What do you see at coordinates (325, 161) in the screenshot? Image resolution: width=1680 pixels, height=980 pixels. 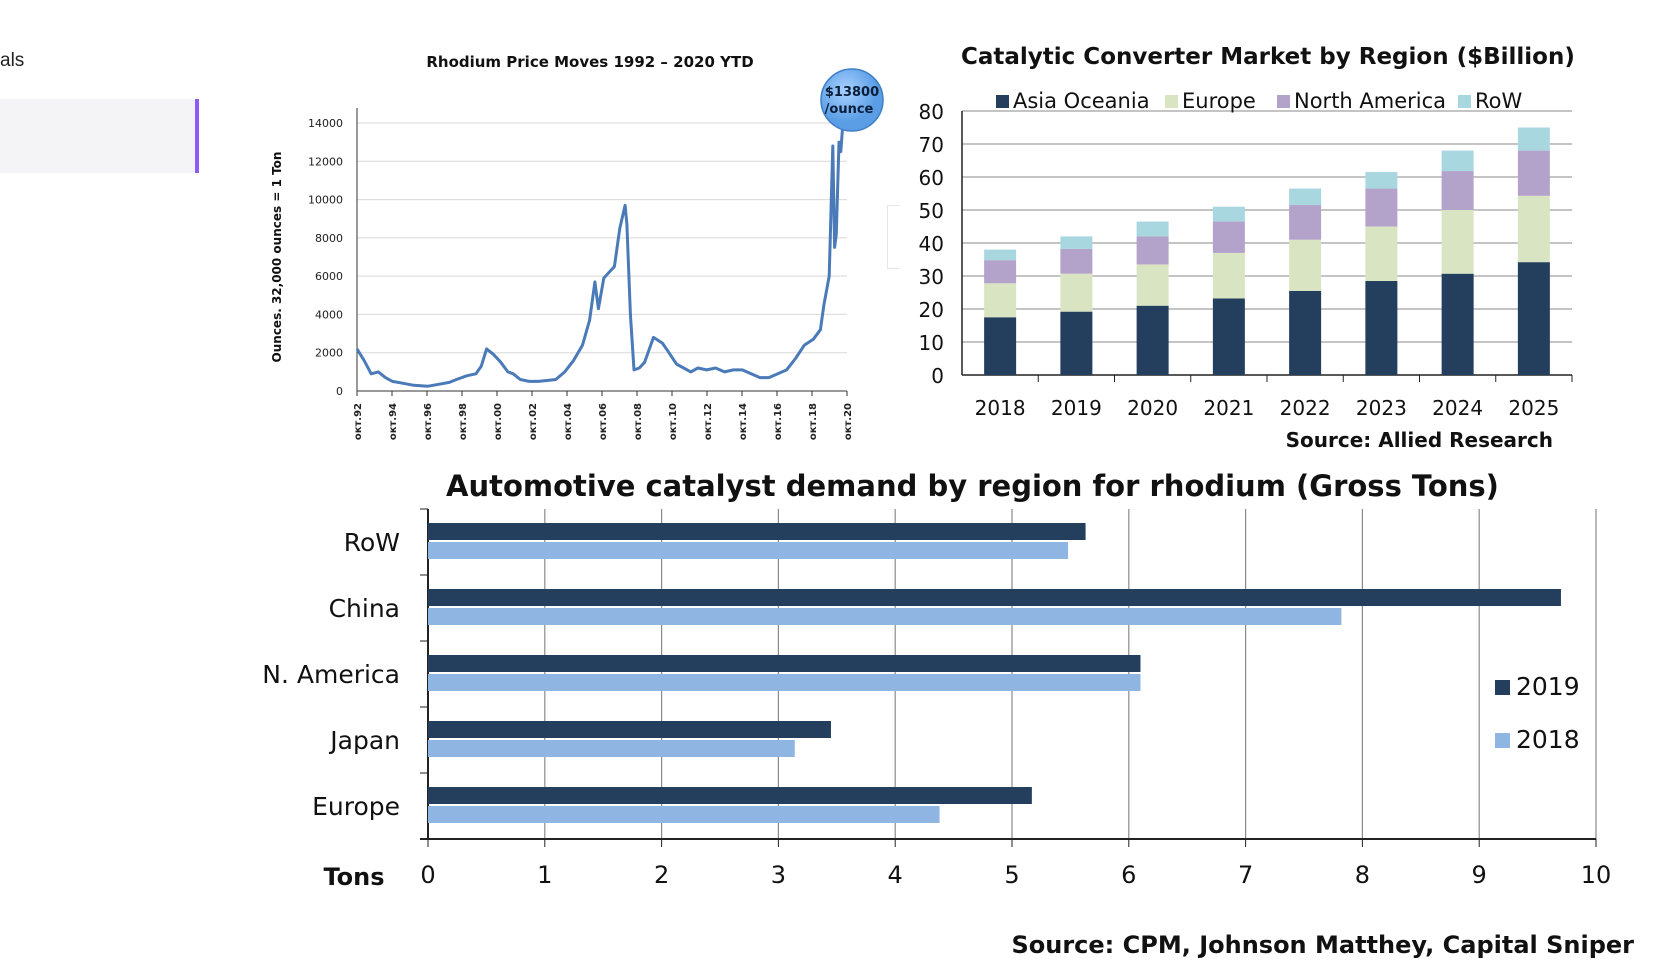 I see `y-tick-label: 12000` at bounding box center [325, 161].